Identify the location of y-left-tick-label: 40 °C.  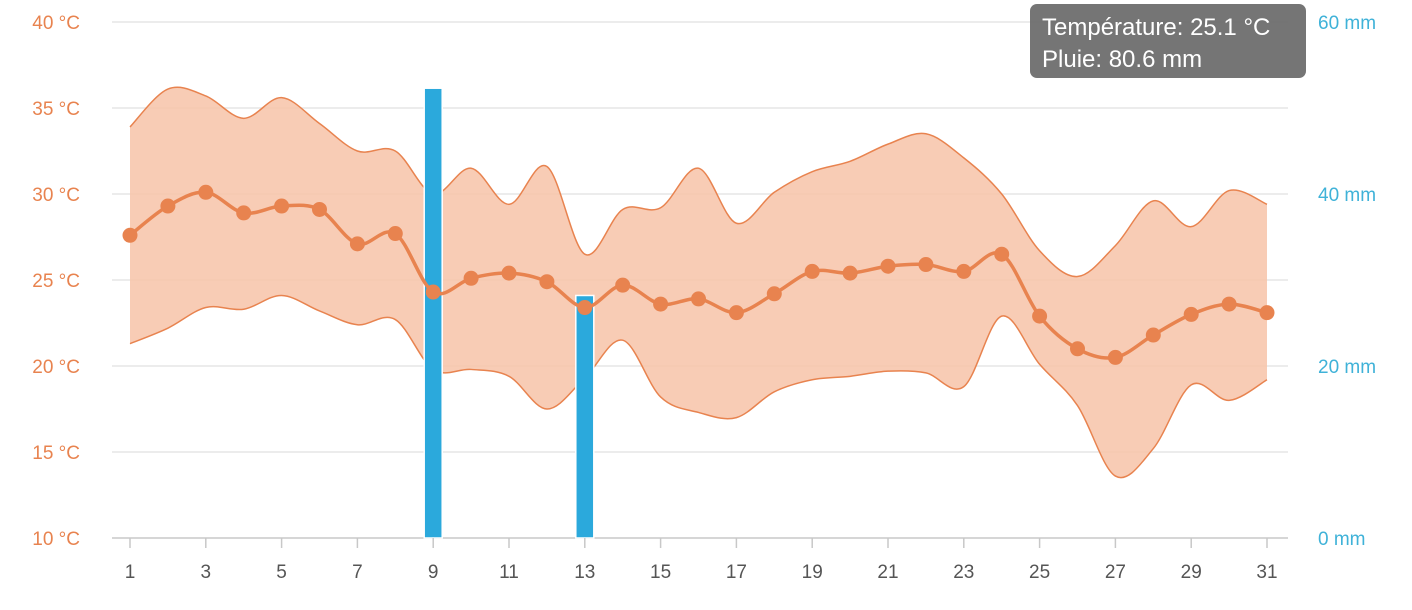
(56, 23).